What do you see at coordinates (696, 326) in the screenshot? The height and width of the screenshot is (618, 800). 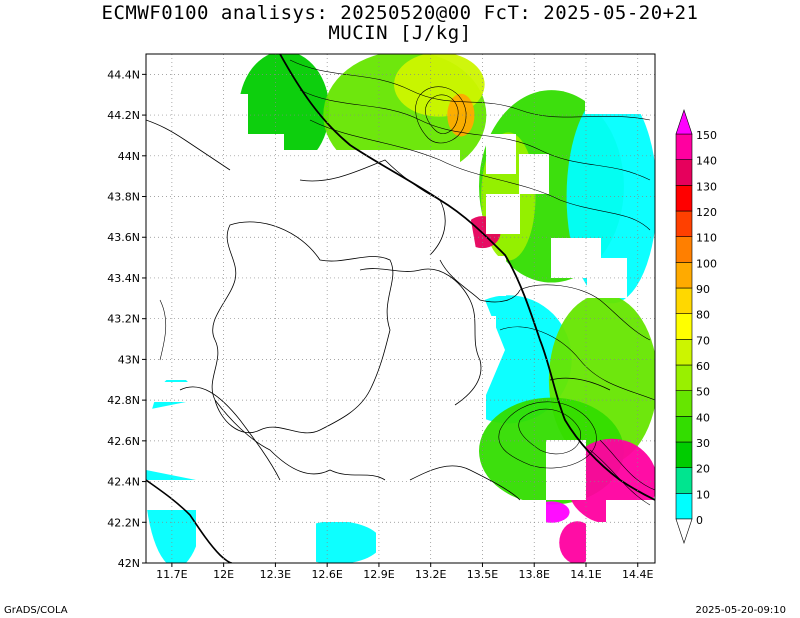 I see `colorbar: 0 10 20 30 40 50 60 70 80 90 100 110 120 130 140 150` at bounding box center [696, 326].